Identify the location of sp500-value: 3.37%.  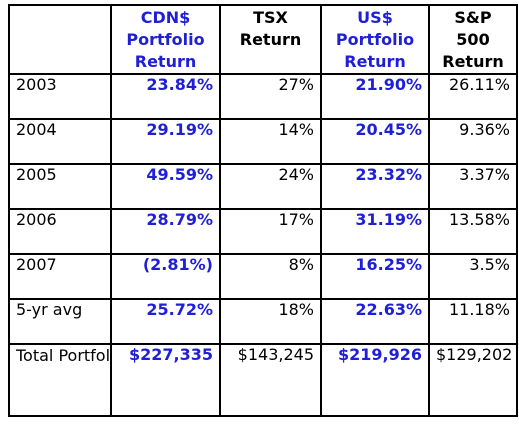
(473, 186).